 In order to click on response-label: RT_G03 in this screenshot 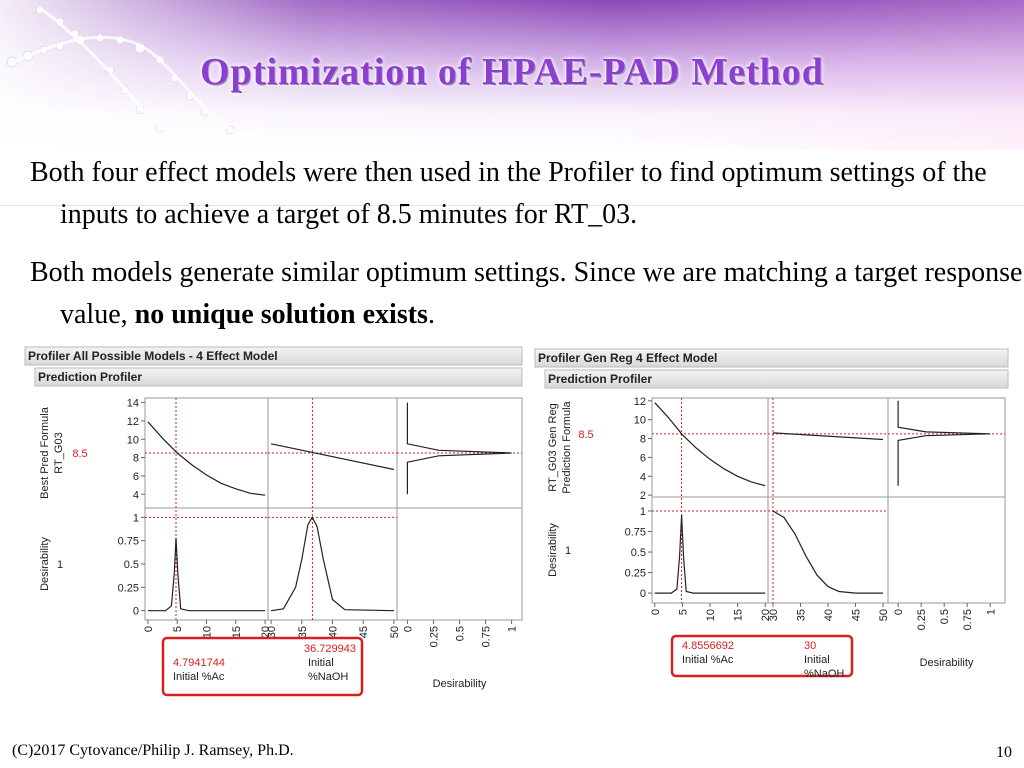, I will do `click(59, 452)`.